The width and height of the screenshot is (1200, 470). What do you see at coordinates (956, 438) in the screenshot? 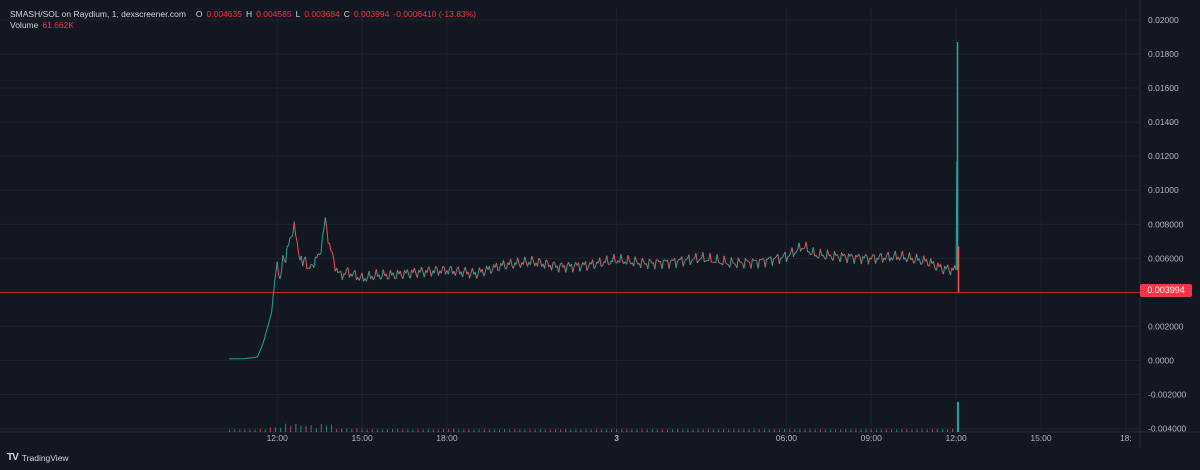
I see `x-tick-label: 12:00` at bounding box center [956, 438].